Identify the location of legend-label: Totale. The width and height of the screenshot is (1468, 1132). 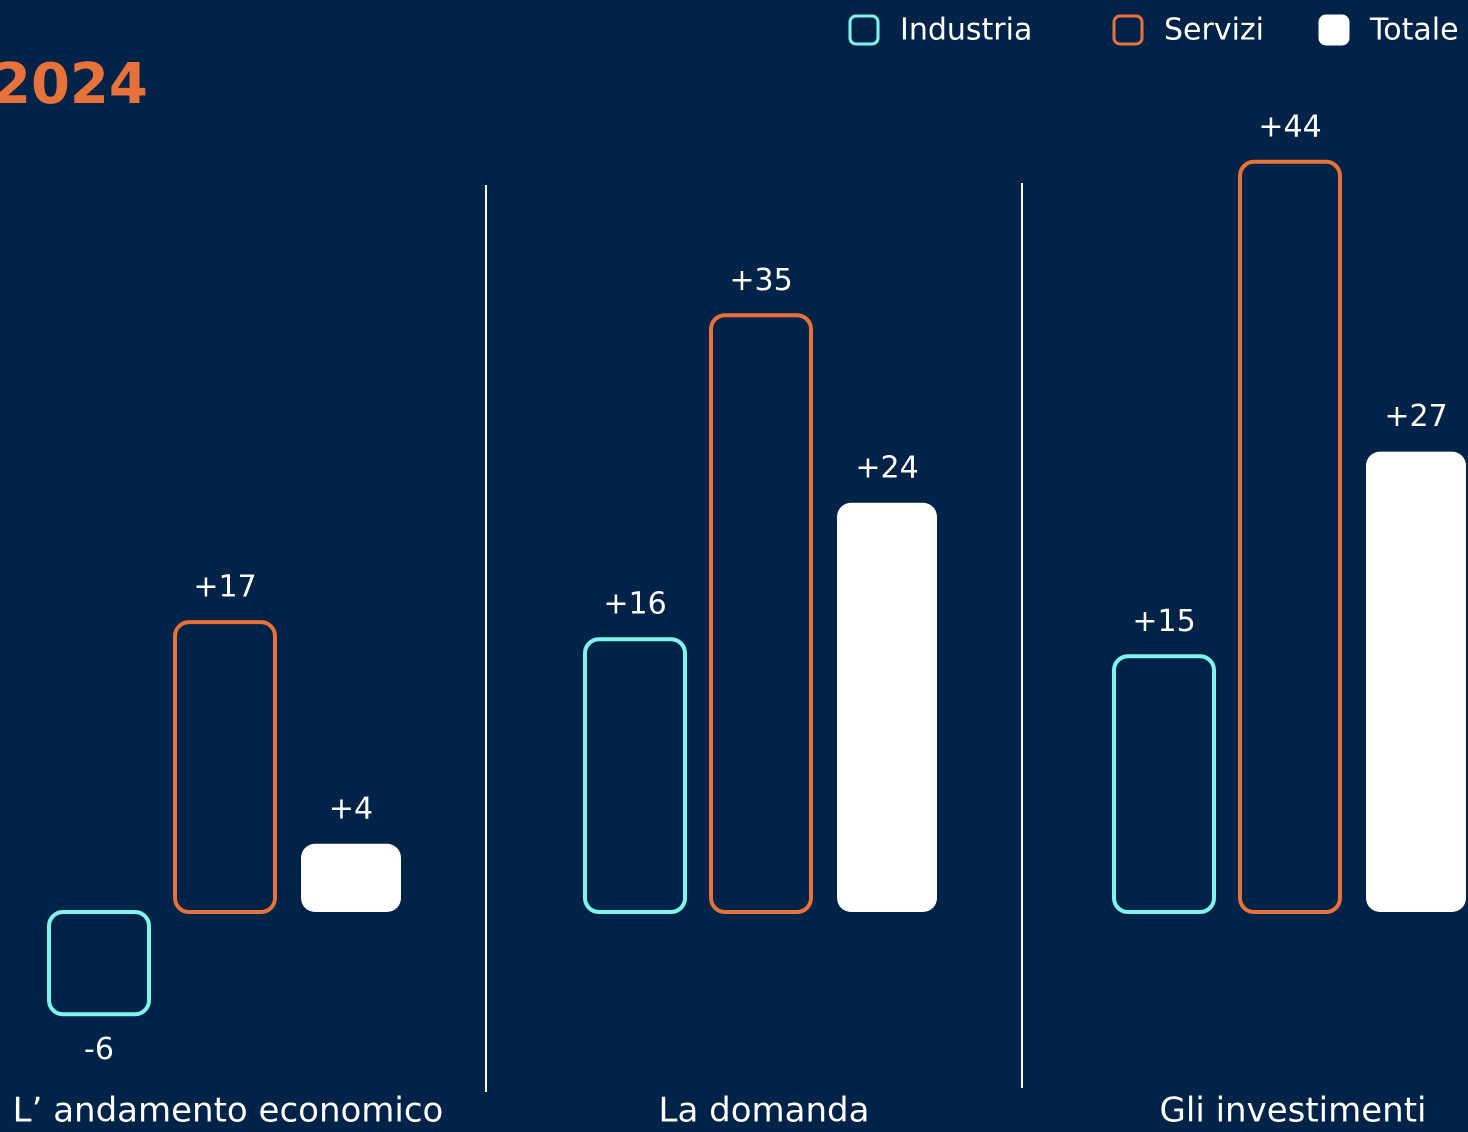
(1414, 30).